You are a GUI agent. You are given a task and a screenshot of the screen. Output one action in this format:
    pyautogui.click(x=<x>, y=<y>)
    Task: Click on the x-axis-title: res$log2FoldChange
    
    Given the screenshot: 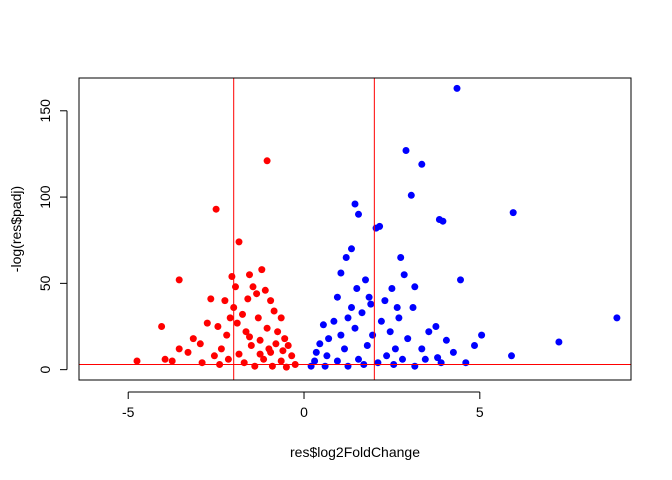 What is the action you would take?
    pyautogui.click(x=355, y=452)
    